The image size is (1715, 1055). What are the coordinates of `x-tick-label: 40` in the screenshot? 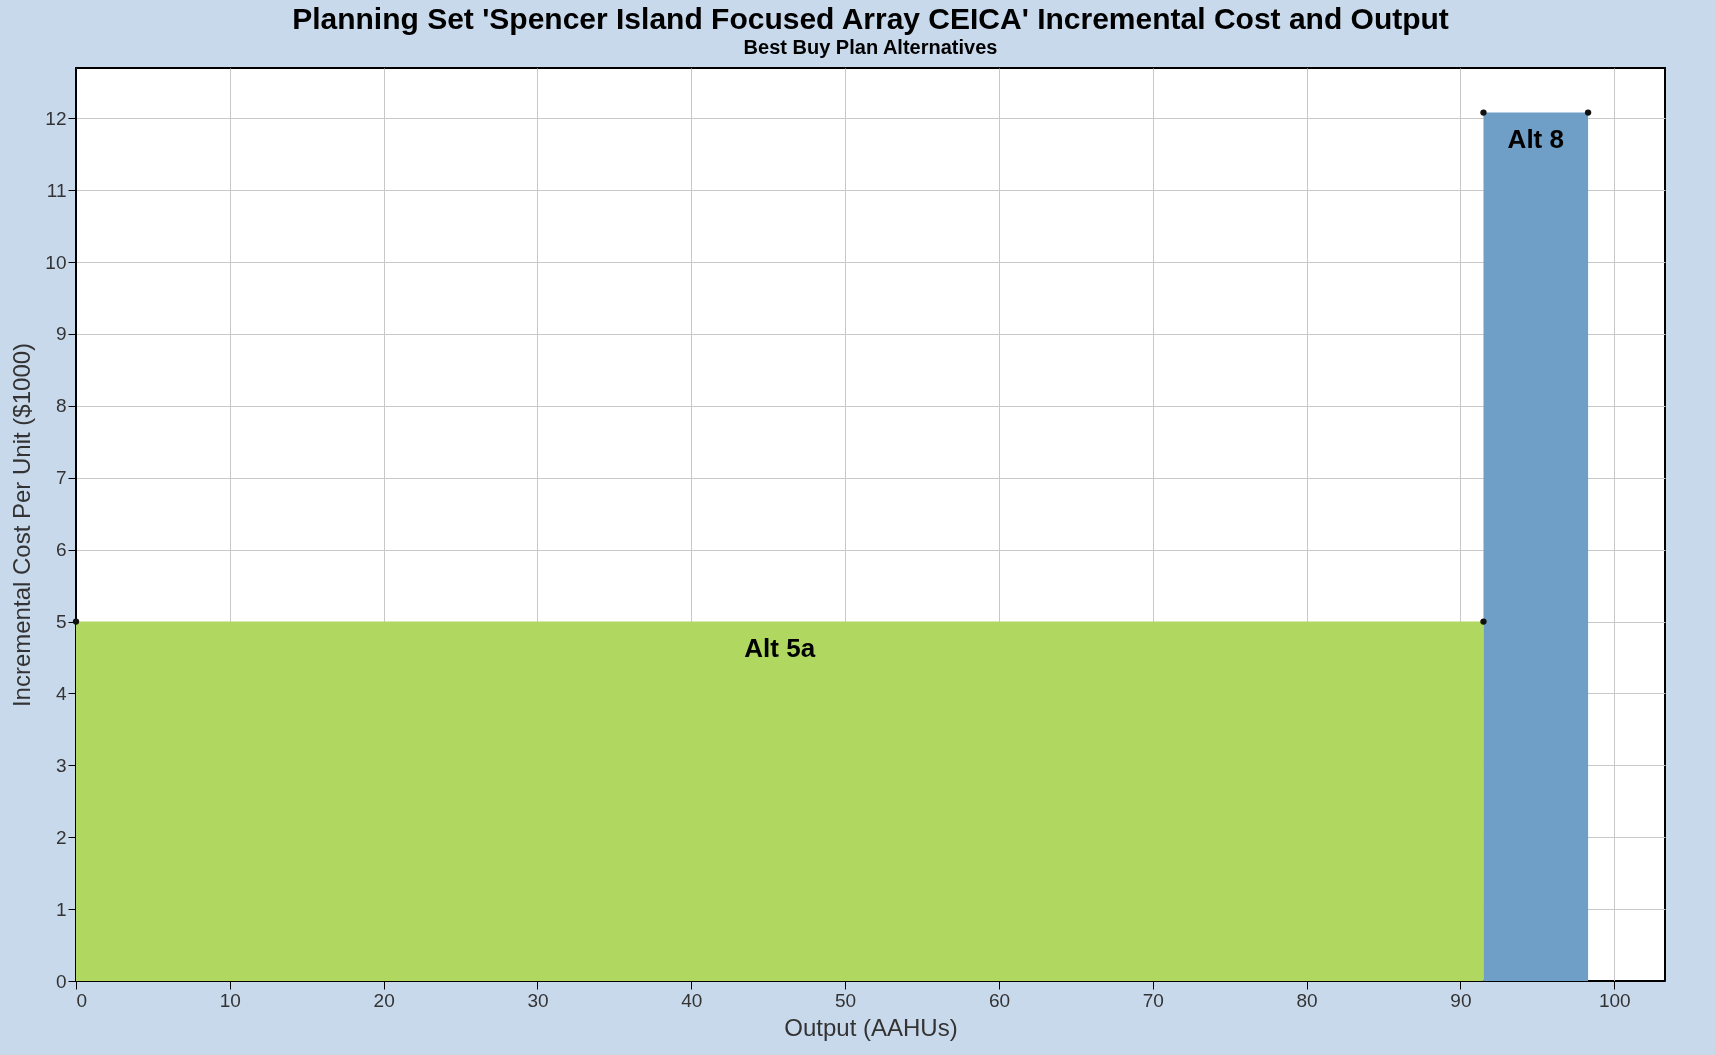 It's located at (692, 1000).